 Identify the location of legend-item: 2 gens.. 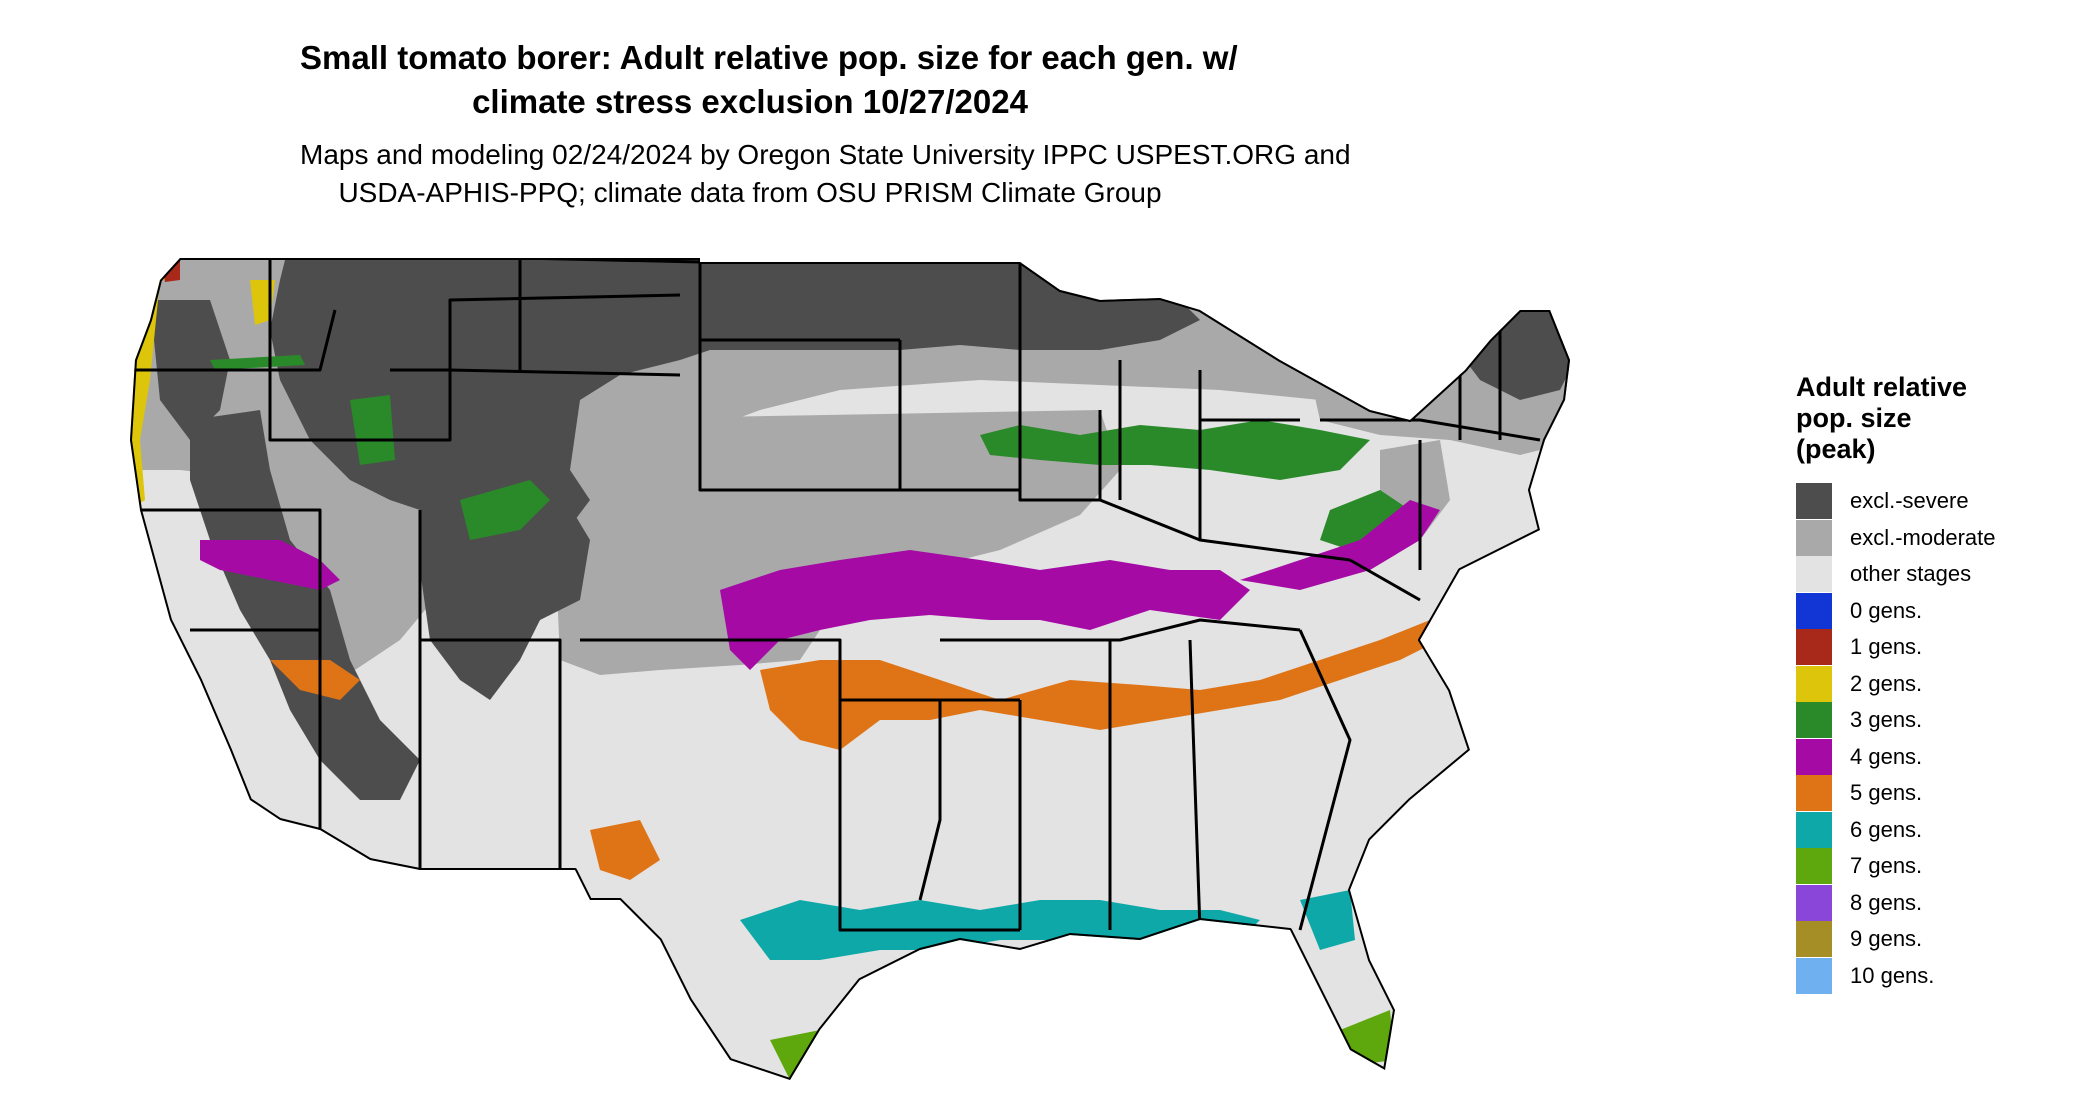
(1941, 684).